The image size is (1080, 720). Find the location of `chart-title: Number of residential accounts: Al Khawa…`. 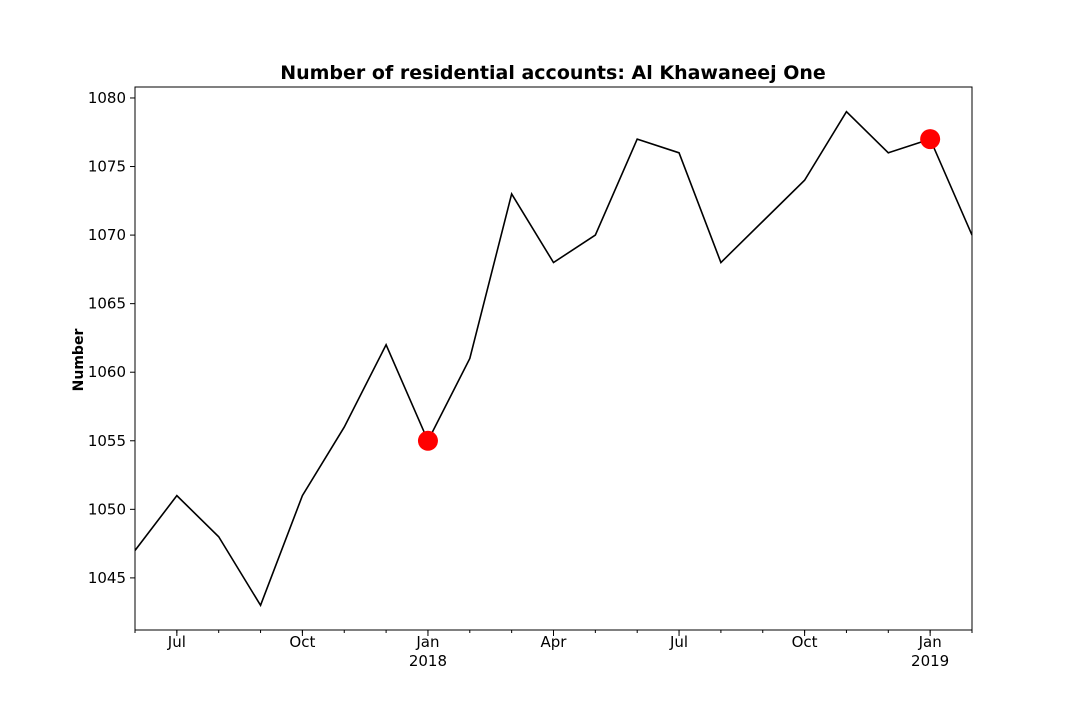

chart-title: Number of residential accounts: Al Khawa… is located at coordinates (553, 73).